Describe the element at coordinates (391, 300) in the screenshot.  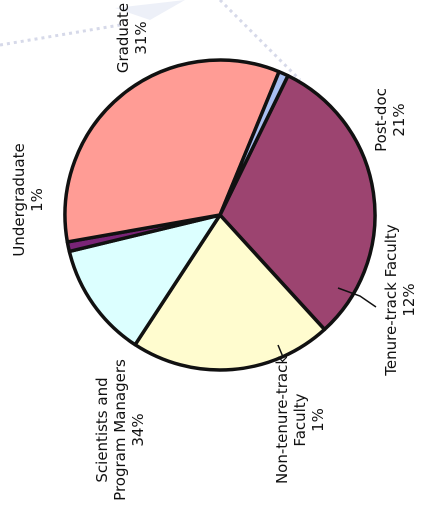
I see `category-label: Tenure-track Faculty` at that location.